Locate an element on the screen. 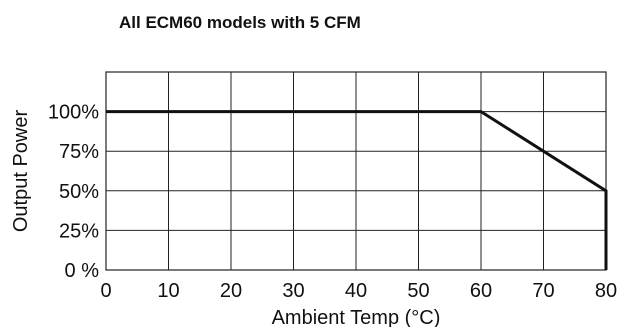  y-tick-label-0: 0 % is located at coordinates (82, 271).